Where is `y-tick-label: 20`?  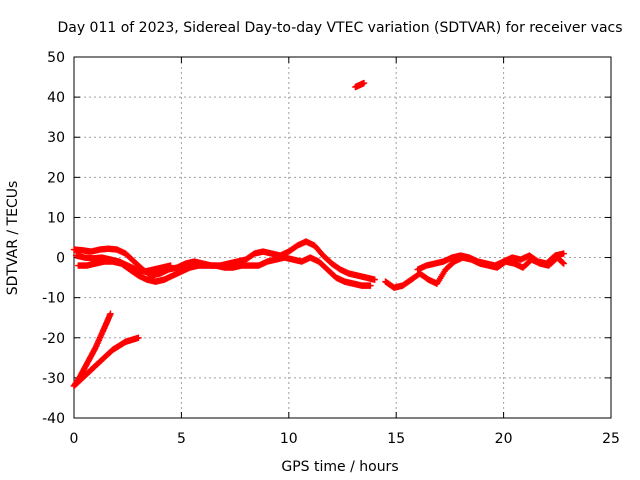 y-tick-label: 20 is located at coordinates (56, 178).